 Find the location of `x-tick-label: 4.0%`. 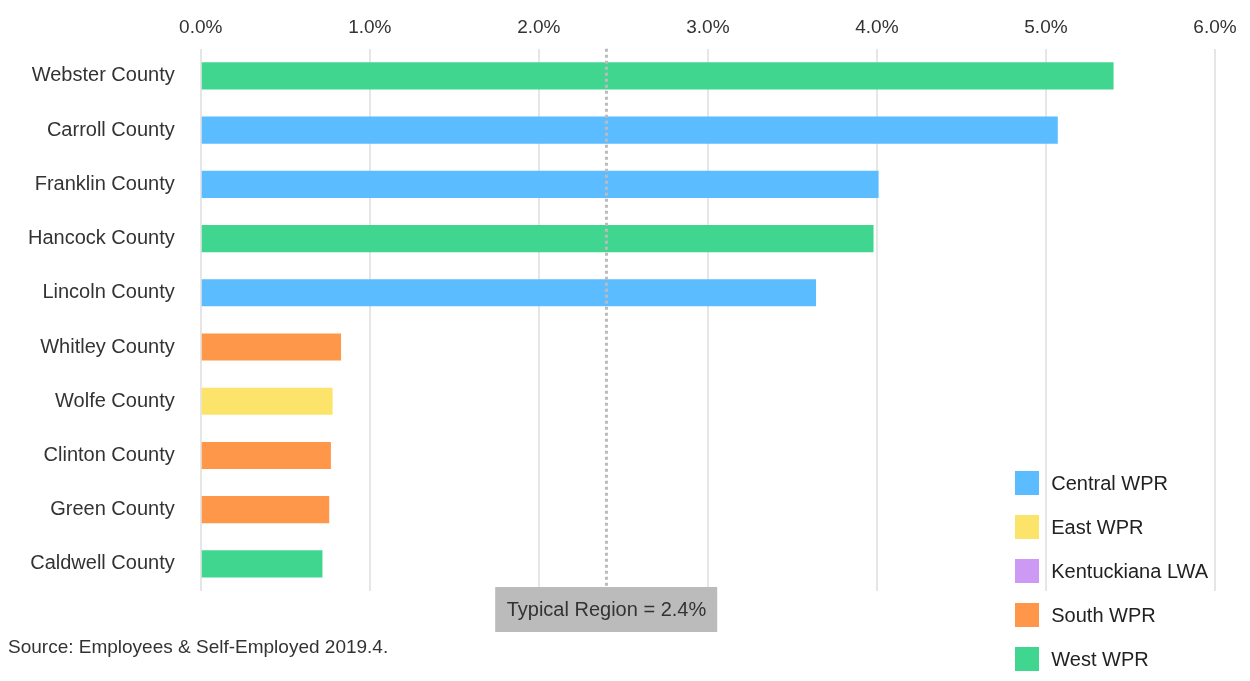

x-tick-label: 4.0% is located at coordinates (877, 26).